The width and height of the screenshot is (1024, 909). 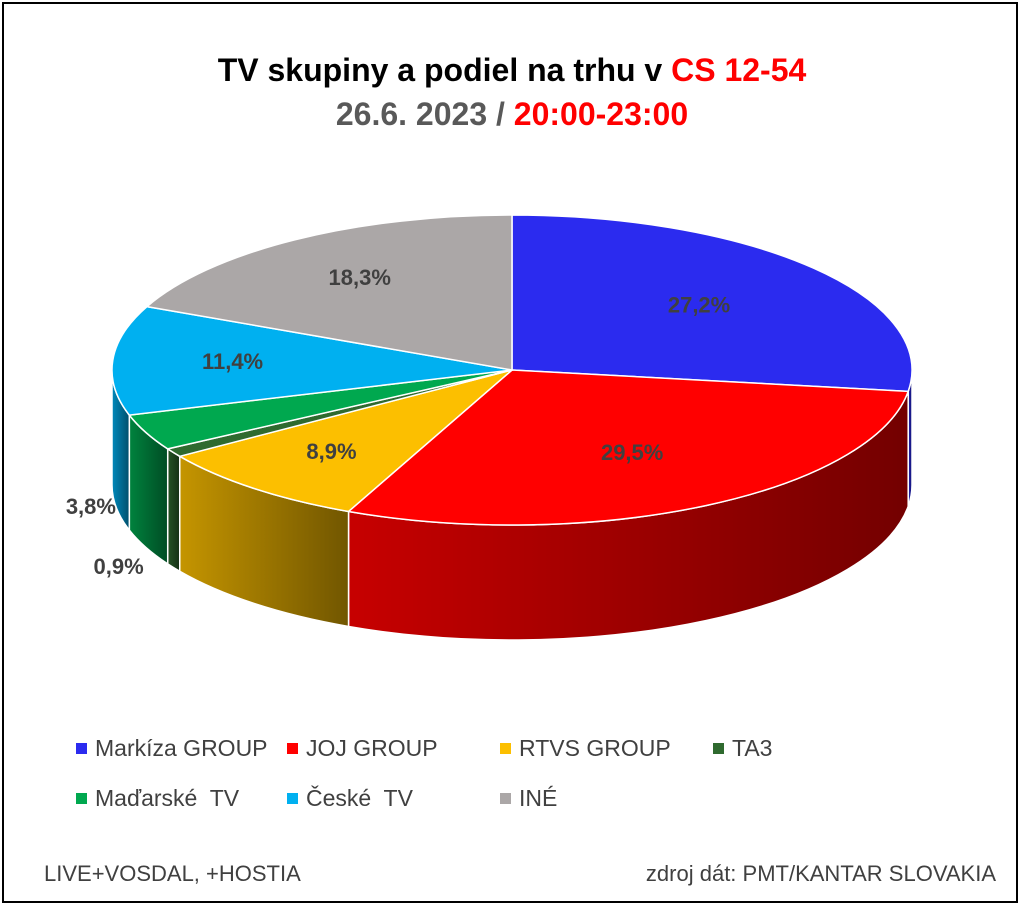 I want to click on legend-item: RTVS GROUP, so click(x=585, y=748).